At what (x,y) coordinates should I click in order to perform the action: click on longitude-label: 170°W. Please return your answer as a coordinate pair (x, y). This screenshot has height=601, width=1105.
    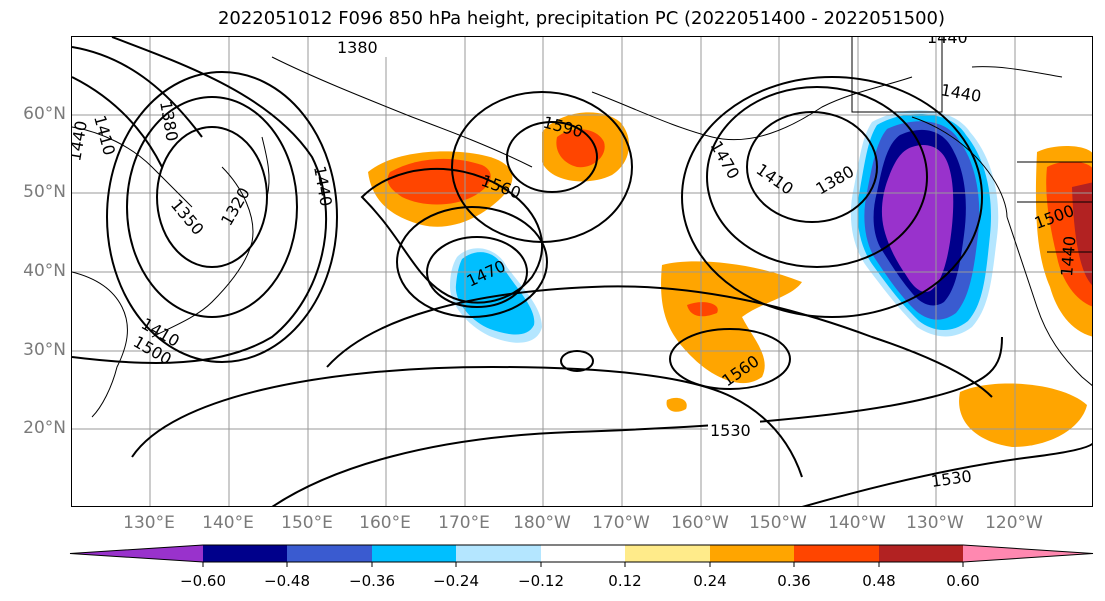
    Looking at the image, I should click on (621, 523).